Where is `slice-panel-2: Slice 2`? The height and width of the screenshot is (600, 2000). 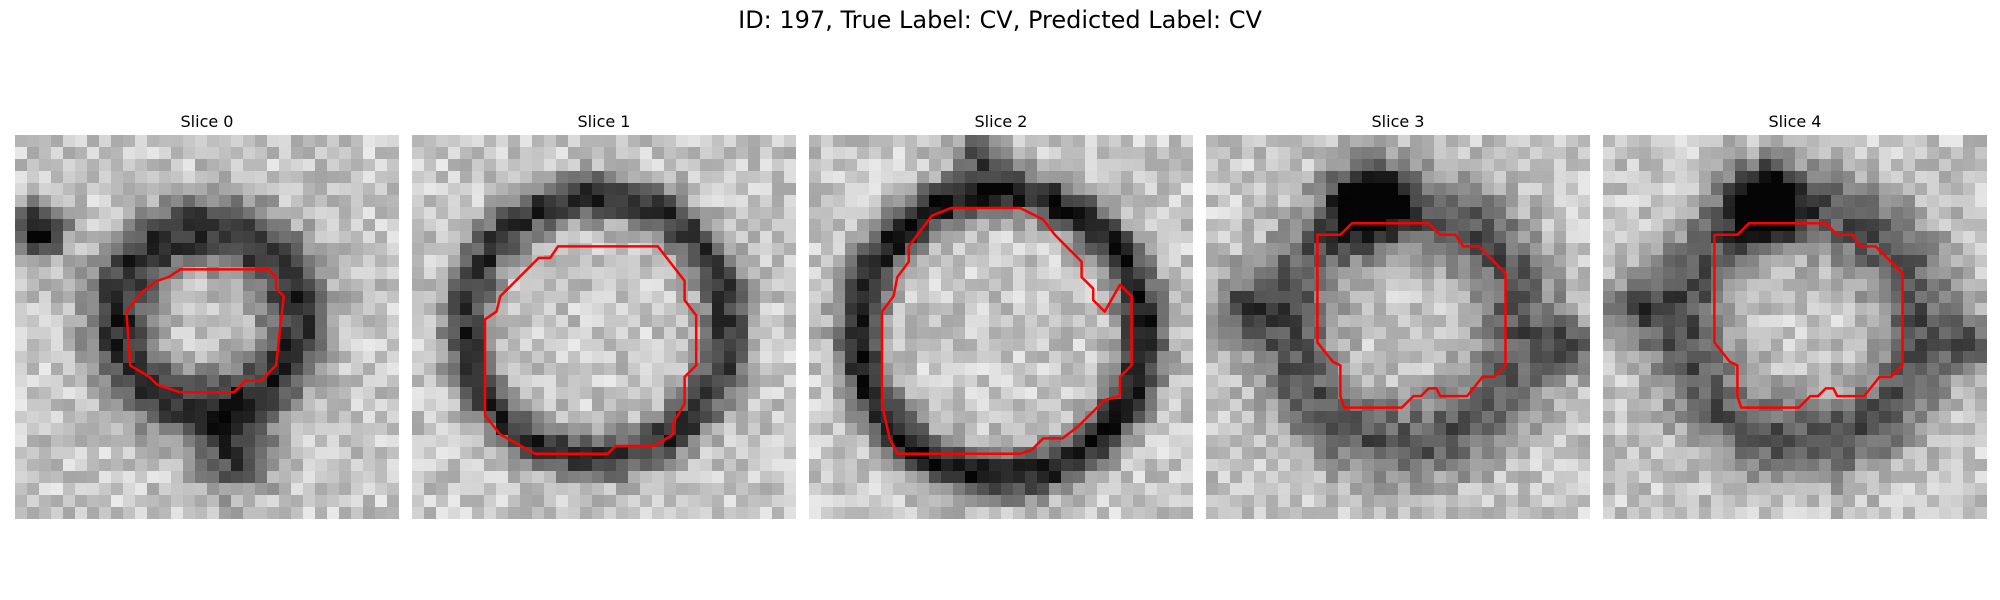 slice-panel-2: Slice 2 is located at coordinates (1001, 314).